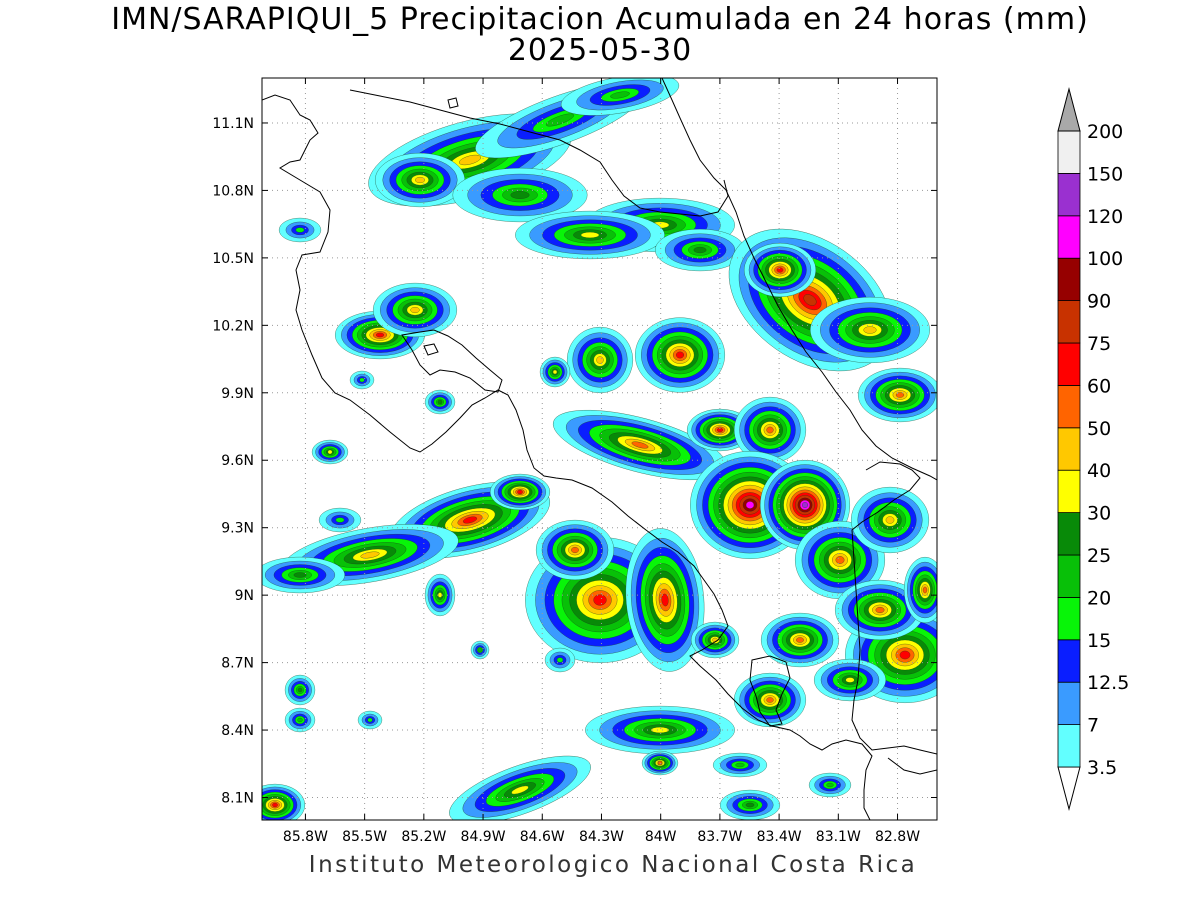 The height and width of the screenshot is (900, 1200). What do you see at coordinates (1102, 768) in the screenshot?
I see `colorbar-label: 3.5` at bounding box center [1102, 768].